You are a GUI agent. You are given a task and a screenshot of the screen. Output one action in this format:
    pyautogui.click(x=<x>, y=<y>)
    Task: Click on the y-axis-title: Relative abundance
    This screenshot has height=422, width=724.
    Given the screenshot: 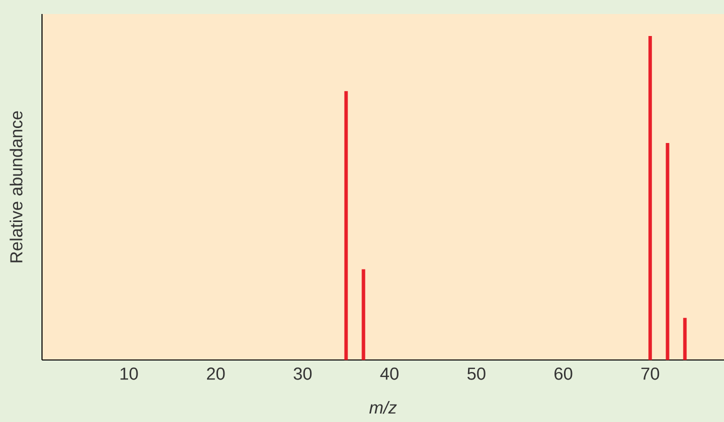 What is the action you would take?
    pyautogui.click(x=16, y=186)
    